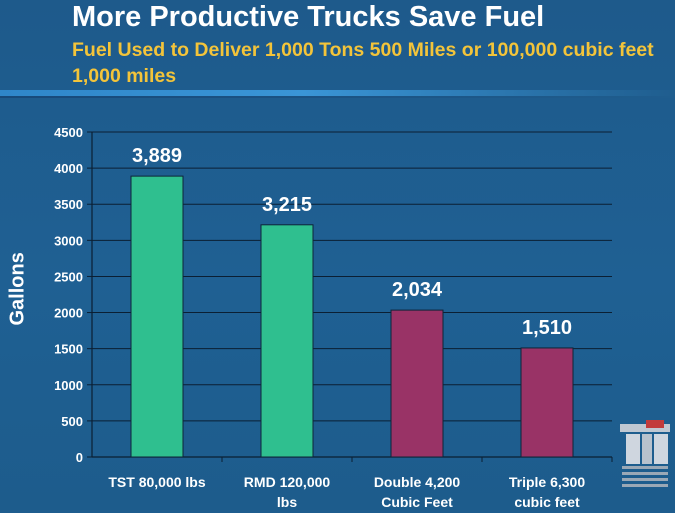  Describe the element at coordinates (337, 93) in the screenshot. I see `title-divider` at that location.